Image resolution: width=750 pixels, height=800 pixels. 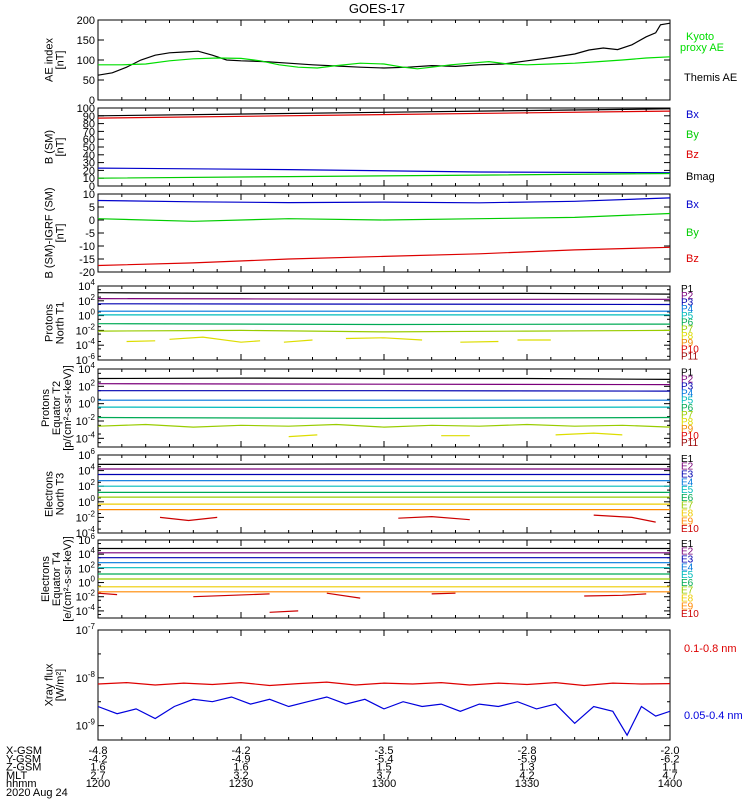 What do you see at coordinates (689, 443) in the screenshot?
I see `legend-label: P11` at bounding box center [689, 443].